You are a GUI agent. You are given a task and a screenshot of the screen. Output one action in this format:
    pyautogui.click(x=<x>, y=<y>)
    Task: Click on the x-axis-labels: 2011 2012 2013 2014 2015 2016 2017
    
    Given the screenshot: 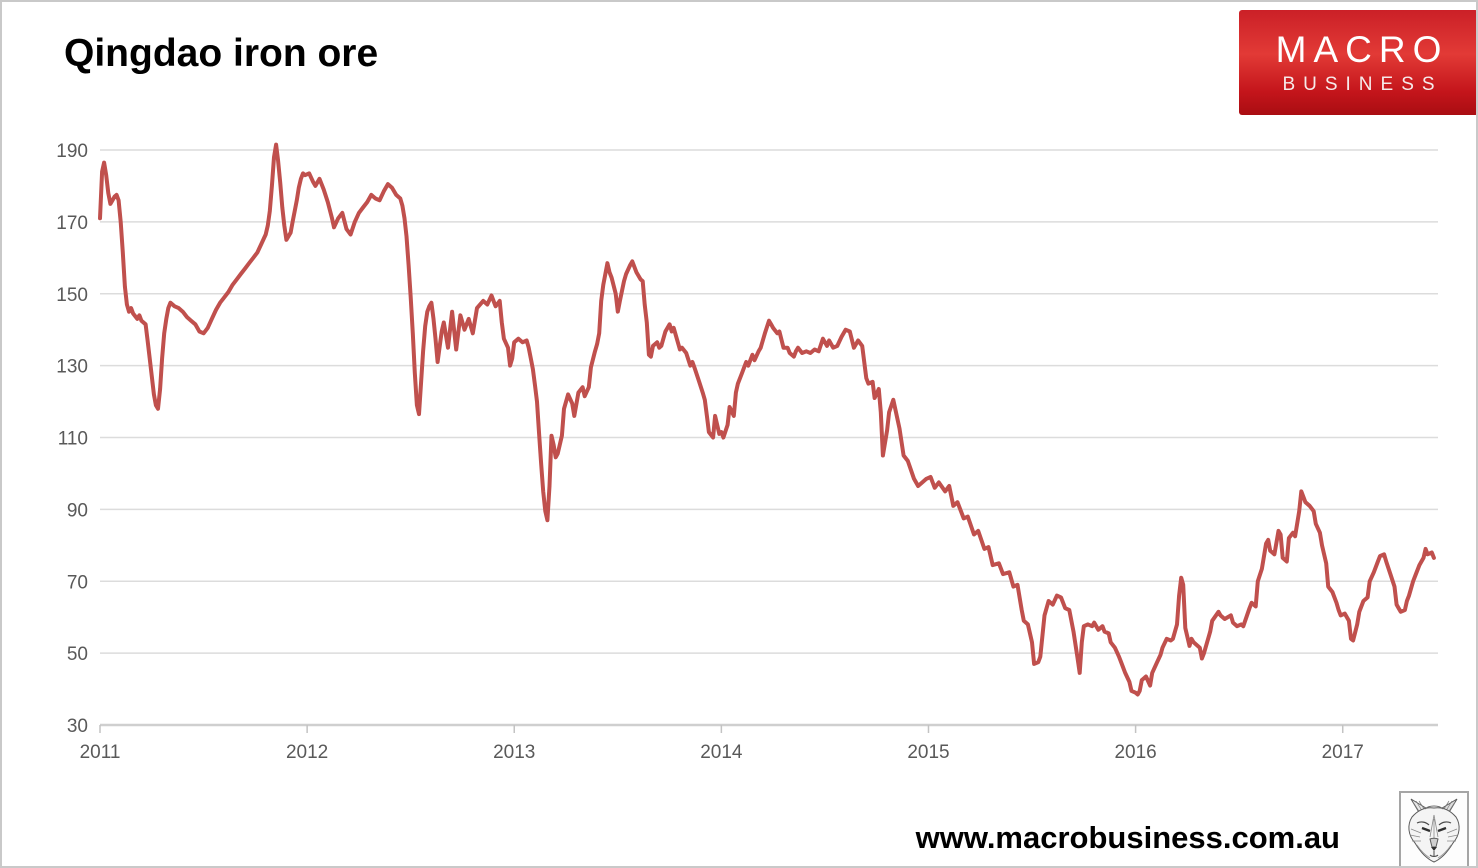 What is the action you would take?
    pyautogui.click(x=722, y=752)
    